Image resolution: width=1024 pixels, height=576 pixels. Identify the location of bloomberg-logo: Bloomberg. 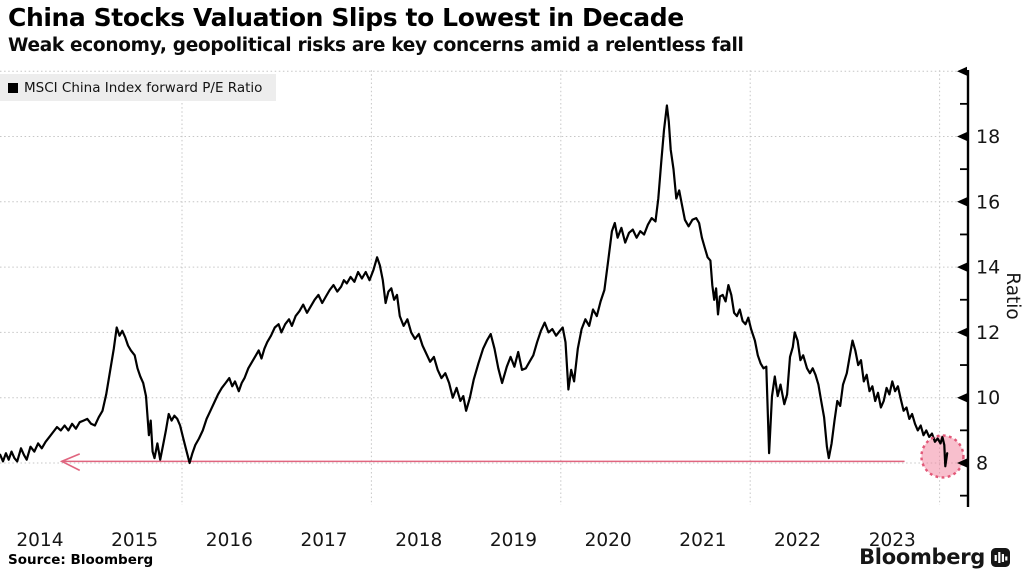
(934, 557).